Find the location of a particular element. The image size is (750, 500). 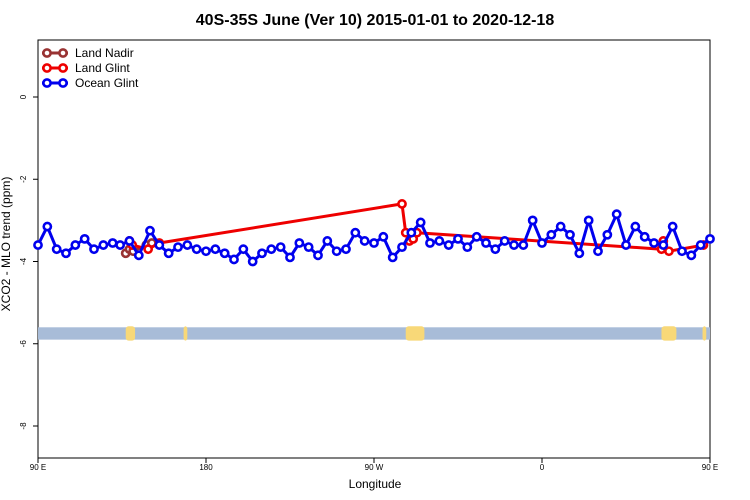

legend-item: Land Glint is located at coordinates (86, 68).